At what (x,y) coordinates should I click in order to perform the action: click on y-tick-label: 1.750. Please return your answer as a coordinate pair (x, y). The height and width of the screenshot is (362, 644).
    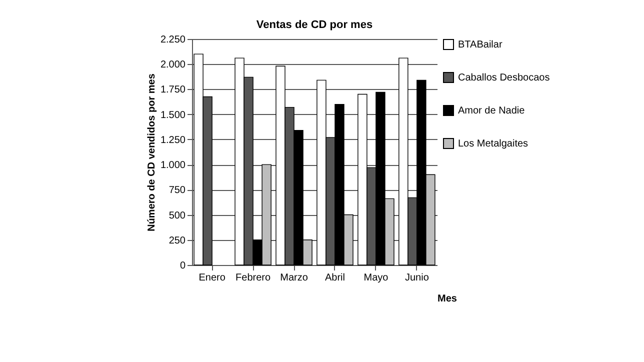
    Looking at the image, I should click on (173, 90).